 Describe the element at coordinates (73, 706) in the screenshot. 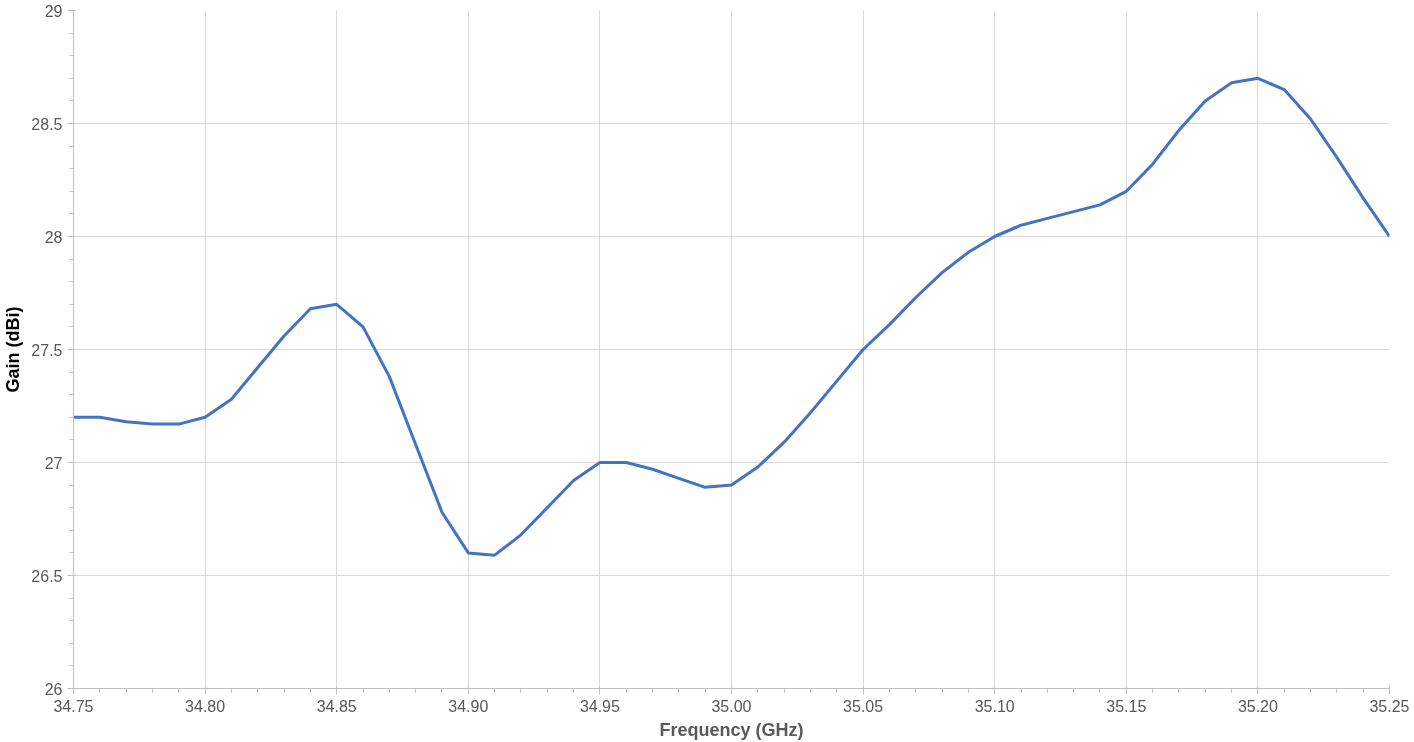

I see `x-tick-label: 34.75` at that location.